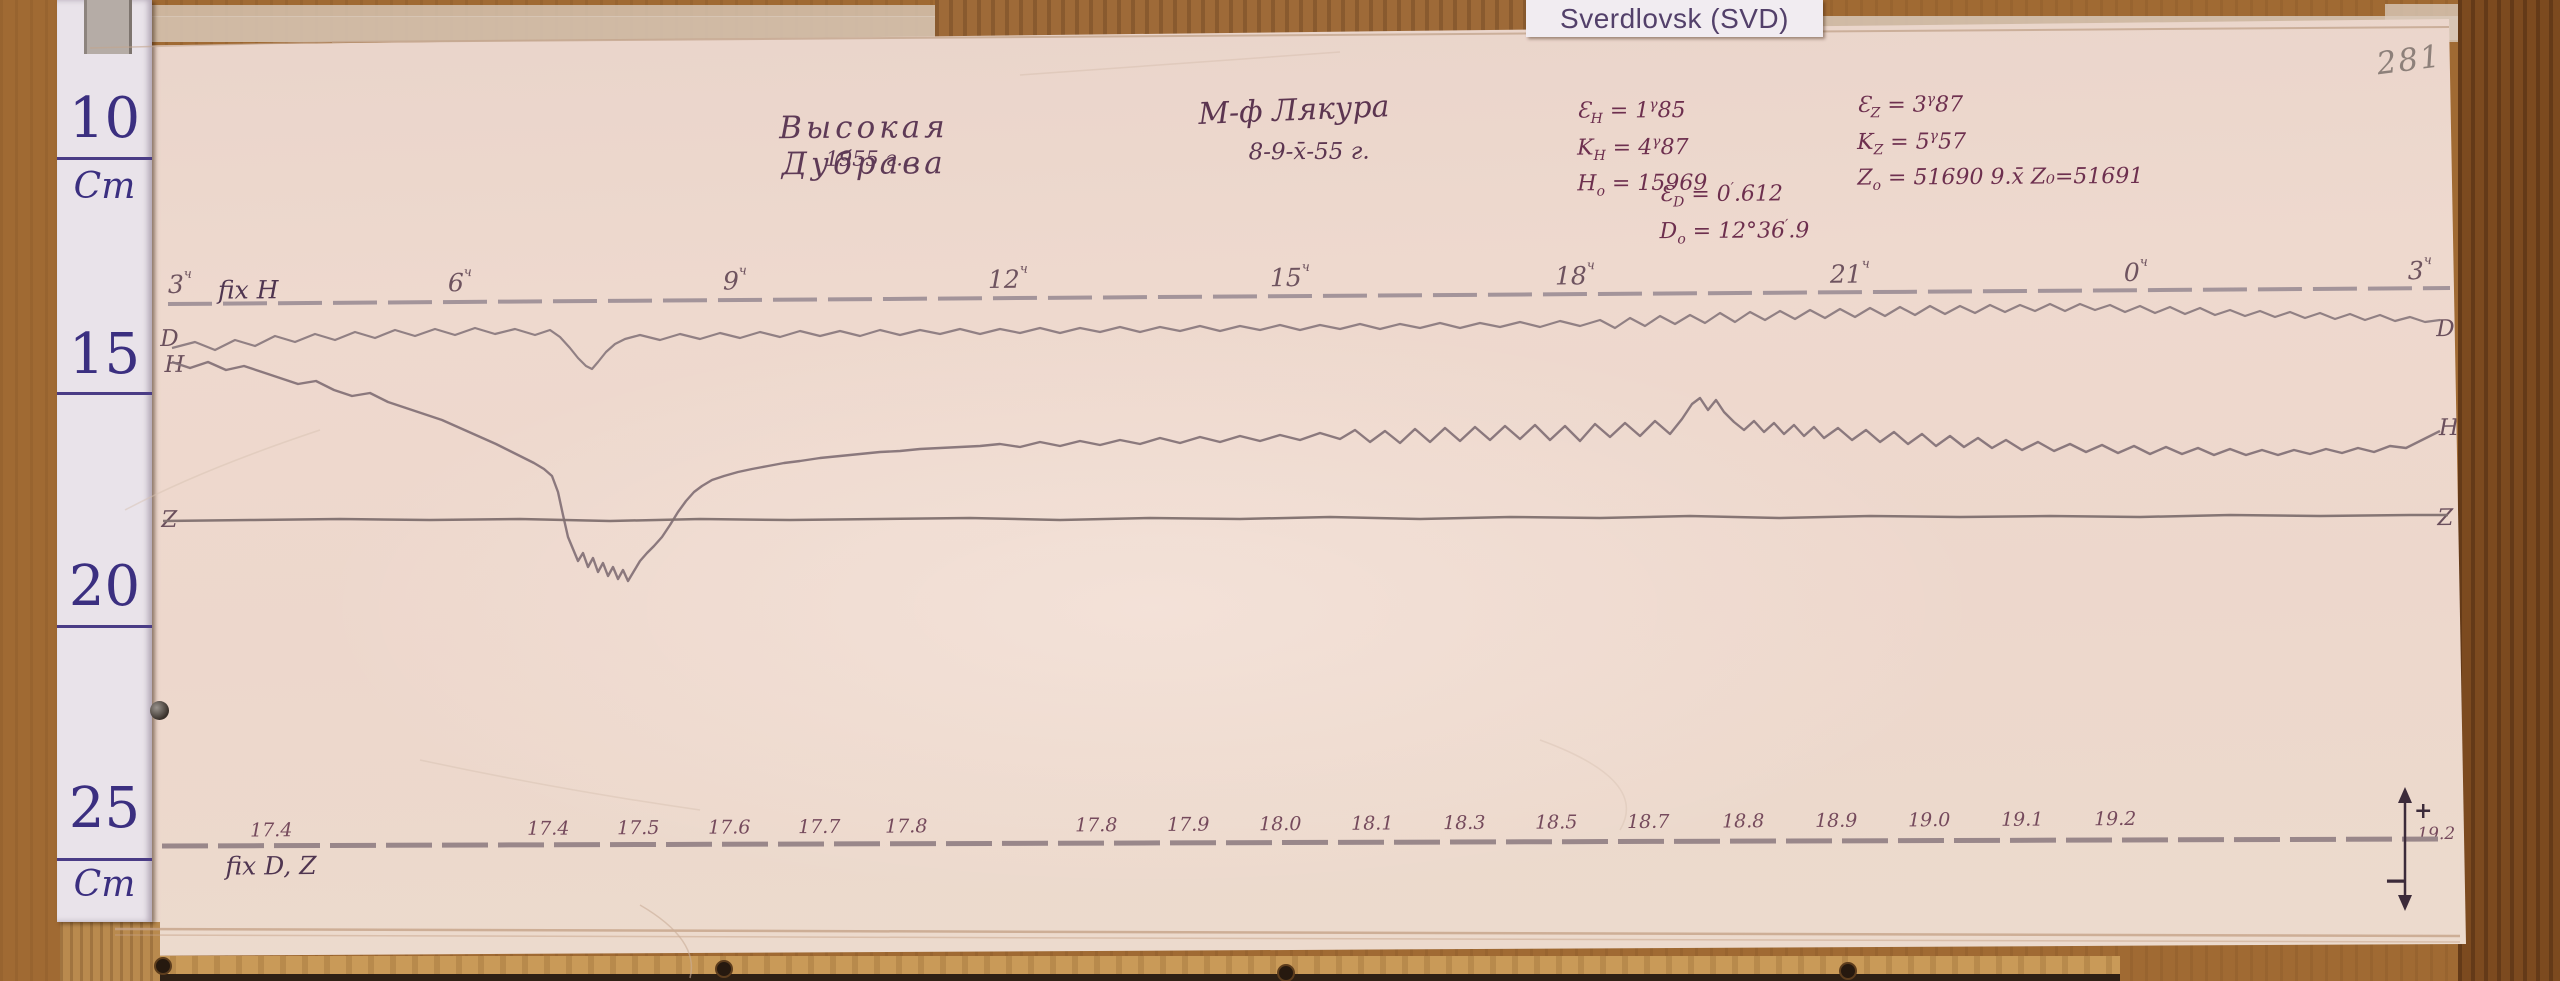  Describe the element at coordinates (1648, 822) in the screenshot. I see `temperature-label: 18.7` at that location.